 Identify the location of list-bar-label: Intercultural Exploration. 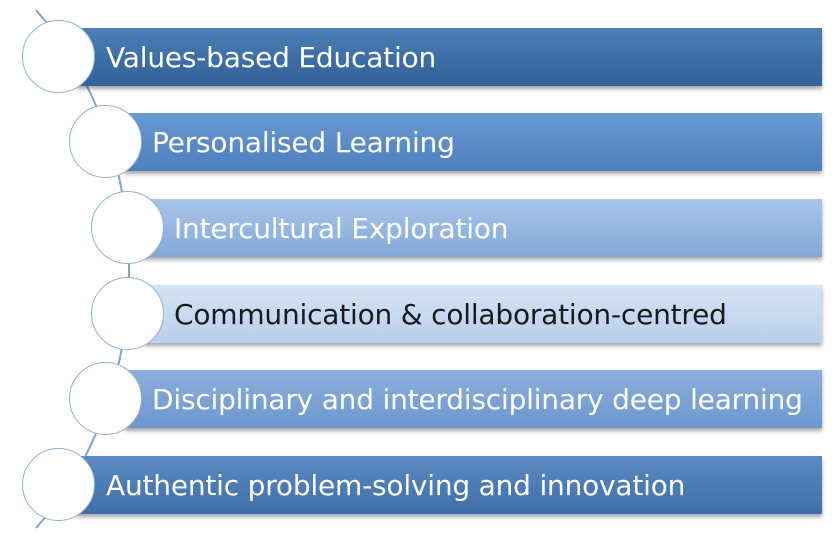
(341, 228).